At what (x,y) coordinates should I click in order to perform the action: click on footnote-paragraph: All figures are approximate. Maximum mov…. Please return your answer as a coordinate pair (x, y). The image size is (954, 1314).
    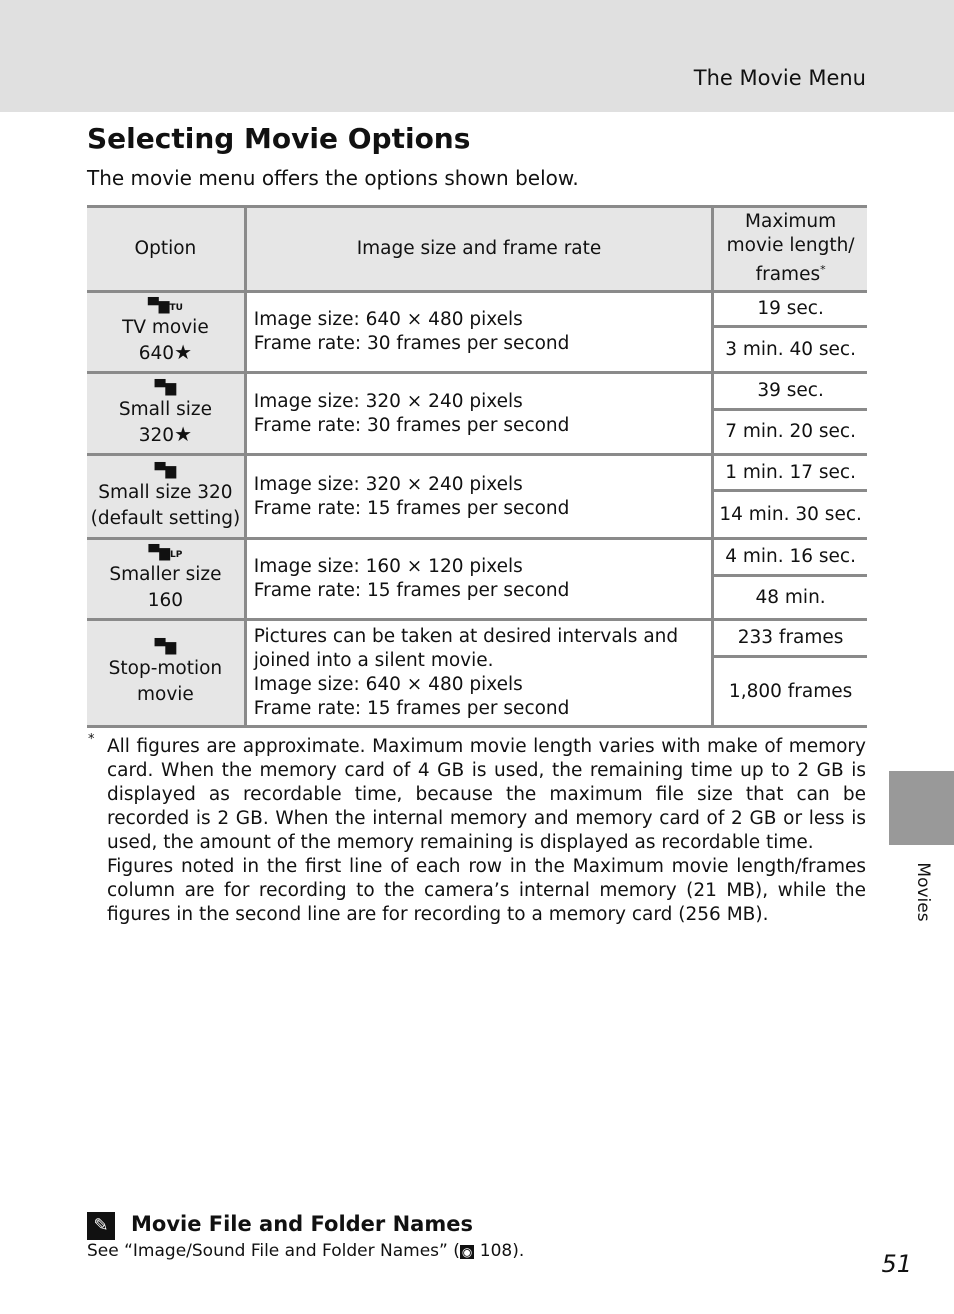
    Looking at the image, I should click on (486, 794).